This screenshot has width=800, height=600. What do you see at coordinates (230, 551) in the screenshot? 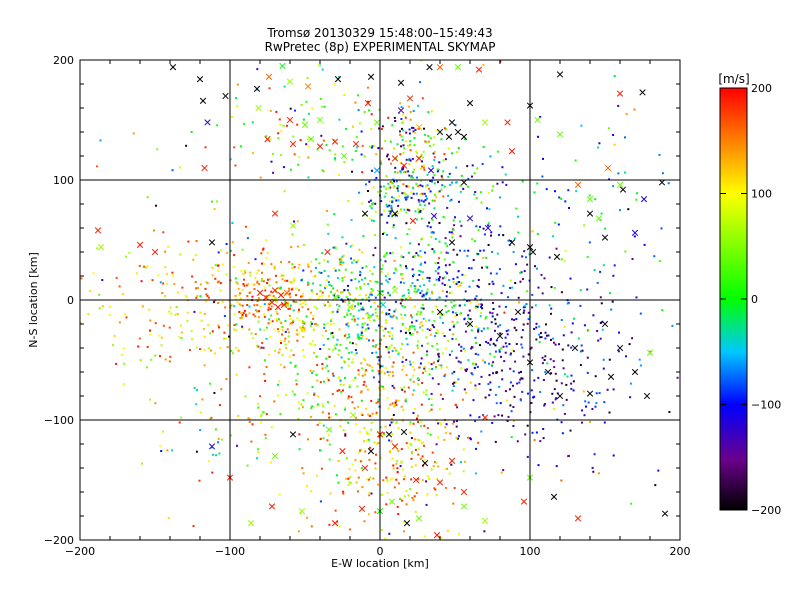
I see `x-tick-label: −100` at bounding box center [230, 551].